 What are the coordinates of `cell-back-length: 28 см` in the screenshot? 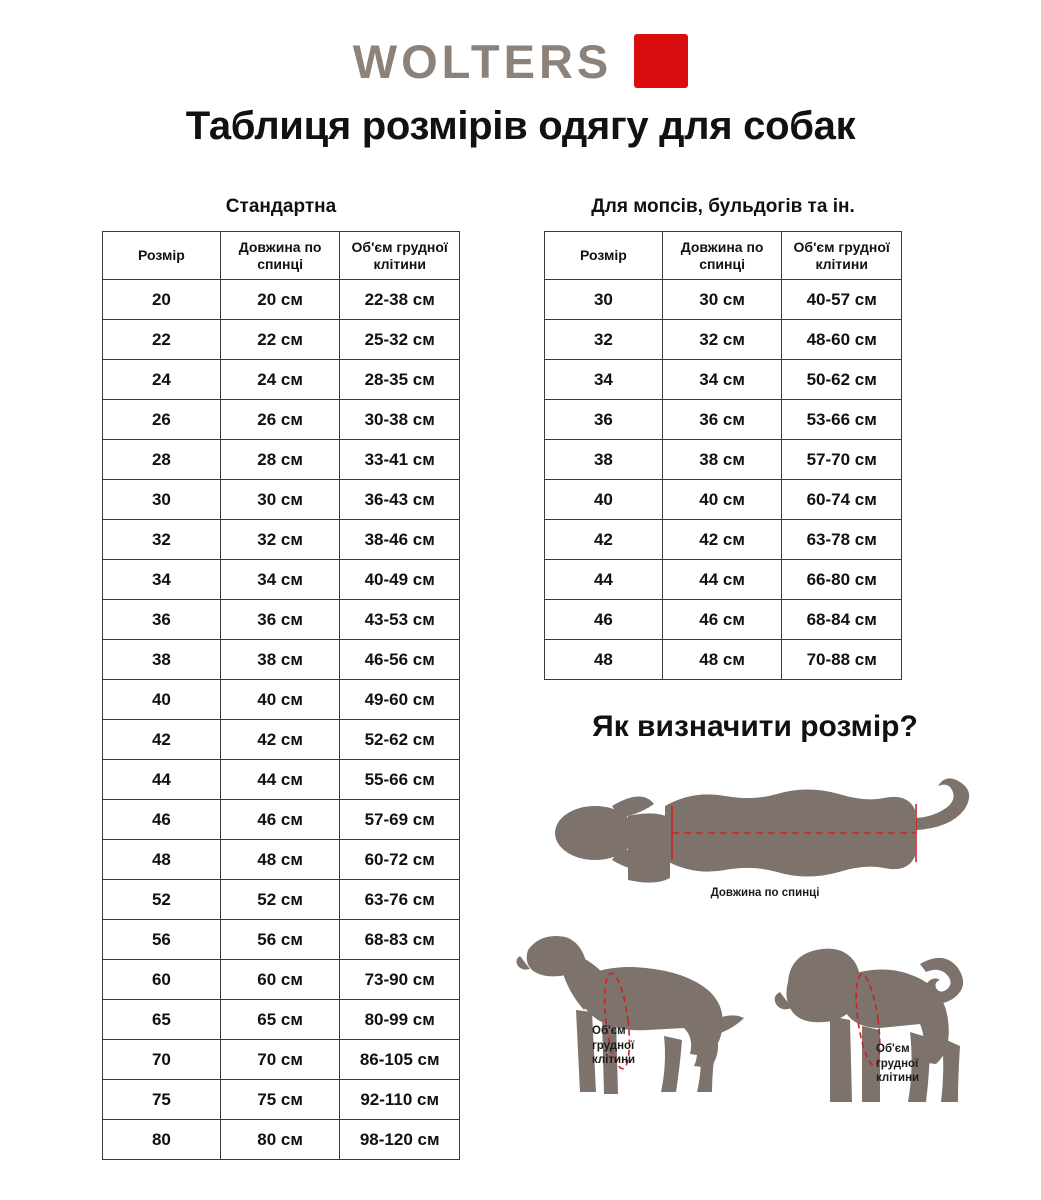 It's located at (280, 460).